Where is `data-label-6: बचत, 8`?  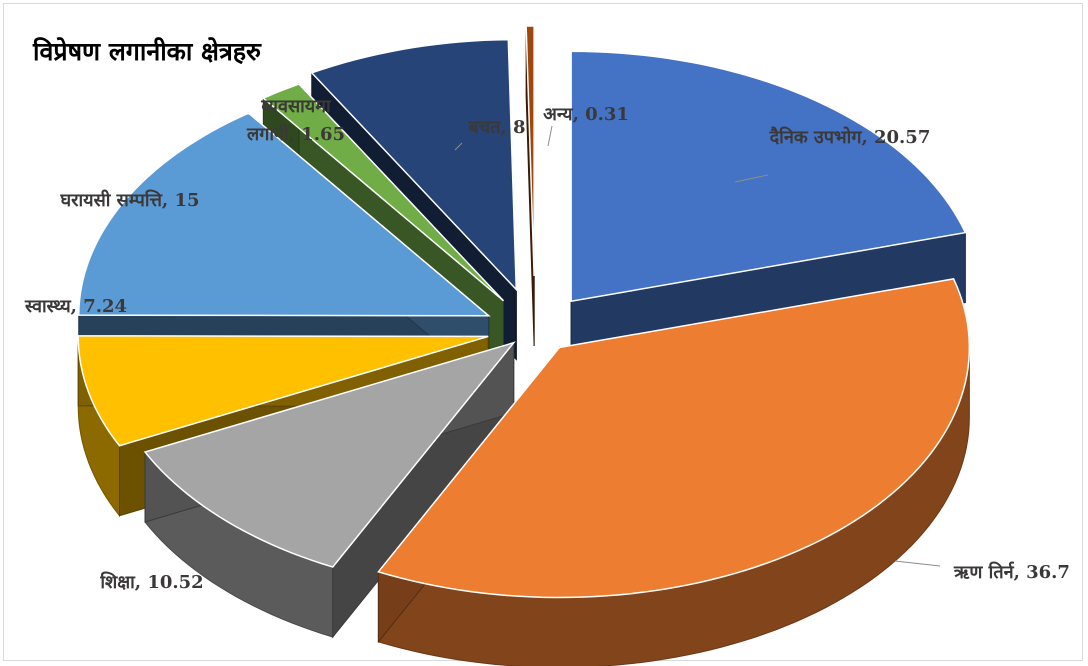
data-label-6: बचत, 8 is located at coordinates (496, 127).